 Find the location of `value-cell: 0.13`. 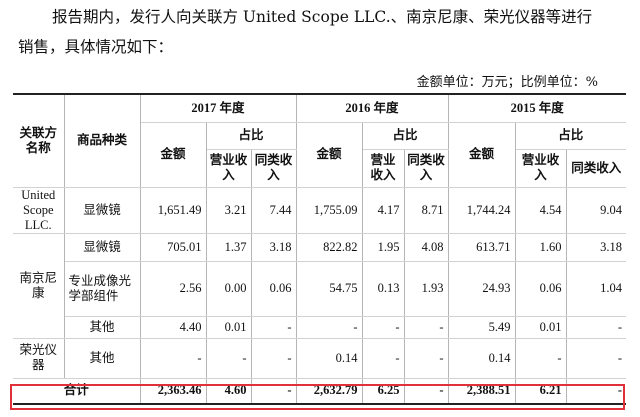

value-cell: 0.13 is located at coordinates (383, 289).